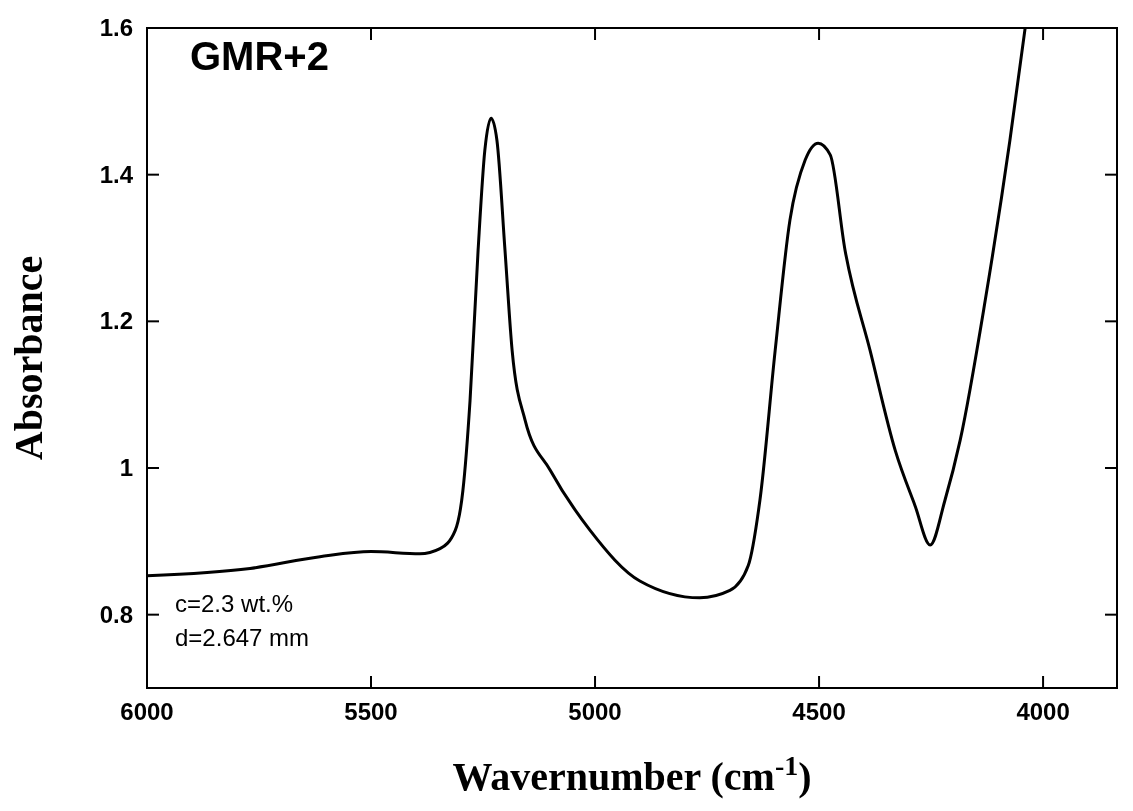 The image size is (1133, 811). What do you see at coordinates (371, 711) in the screenshot?
I see `x-tick-label: 5500` at bounding box center [371, 711].